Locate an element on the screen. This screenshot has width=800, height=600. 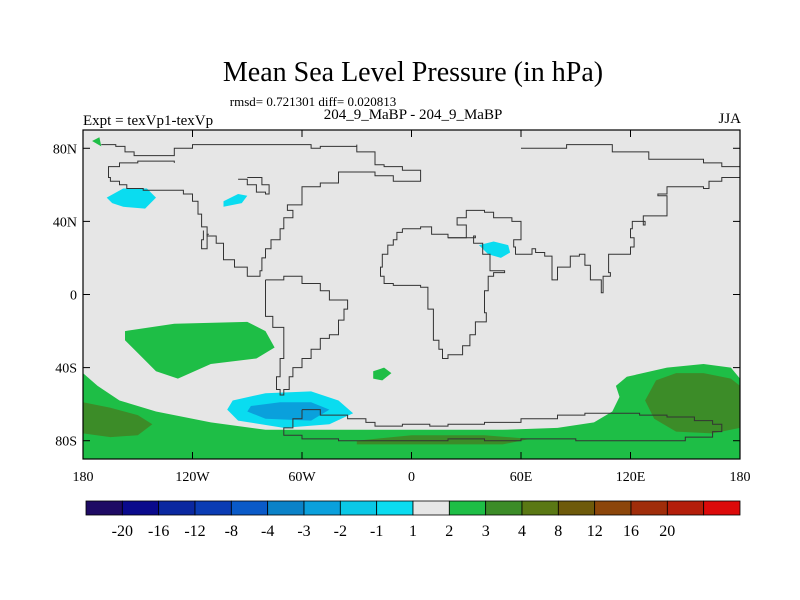
colorbar-label: -1 is located at coordinates (376, 531).